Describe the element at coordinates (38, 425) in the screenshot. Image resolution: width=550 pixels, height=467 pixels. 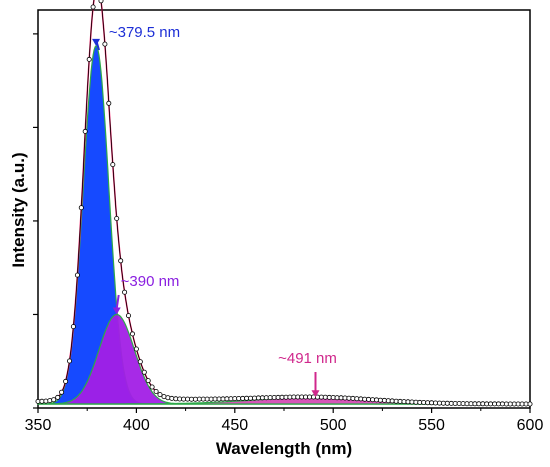
I see `x-tick-label: 350` at that location.